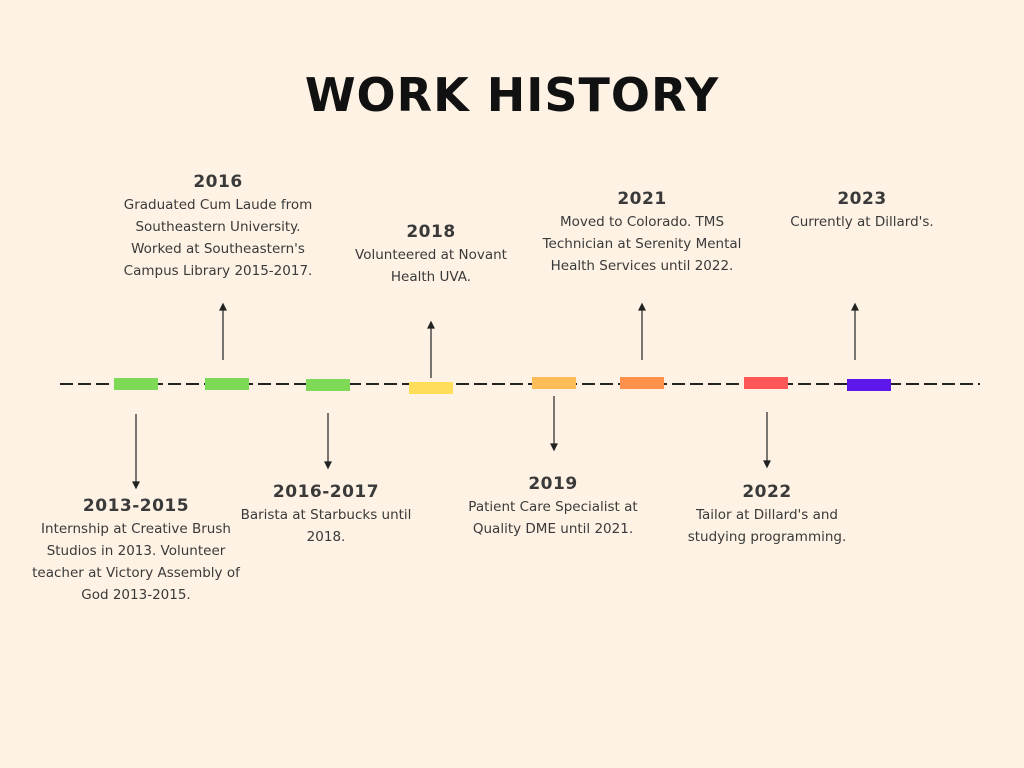 This screenshot has height=768, width=1024. Describe the element at coordinates (869, 385) in the screenshot. I see `timeline-marker-2023` at that location.